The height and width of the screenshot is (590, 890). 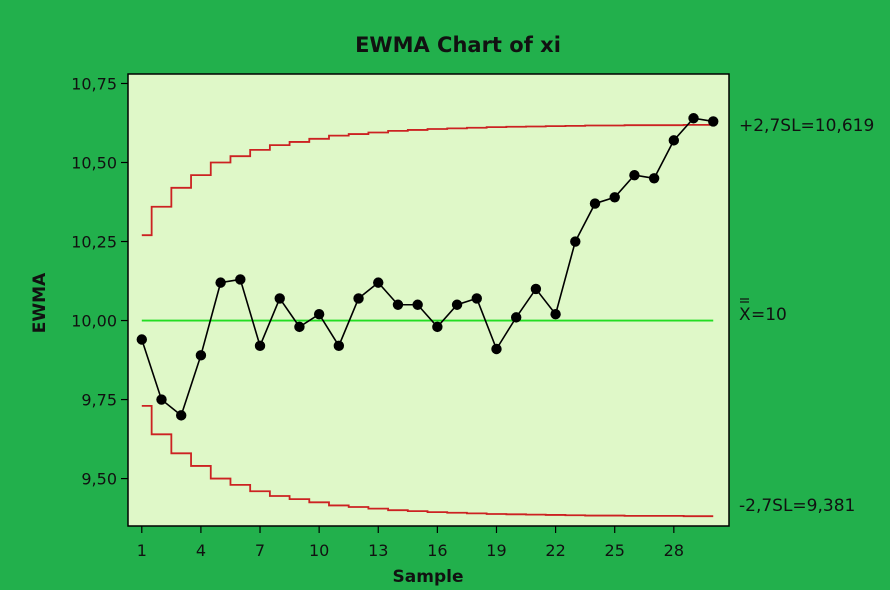 I want to click on x-tick-label: 25, so click(x=615, y=550).